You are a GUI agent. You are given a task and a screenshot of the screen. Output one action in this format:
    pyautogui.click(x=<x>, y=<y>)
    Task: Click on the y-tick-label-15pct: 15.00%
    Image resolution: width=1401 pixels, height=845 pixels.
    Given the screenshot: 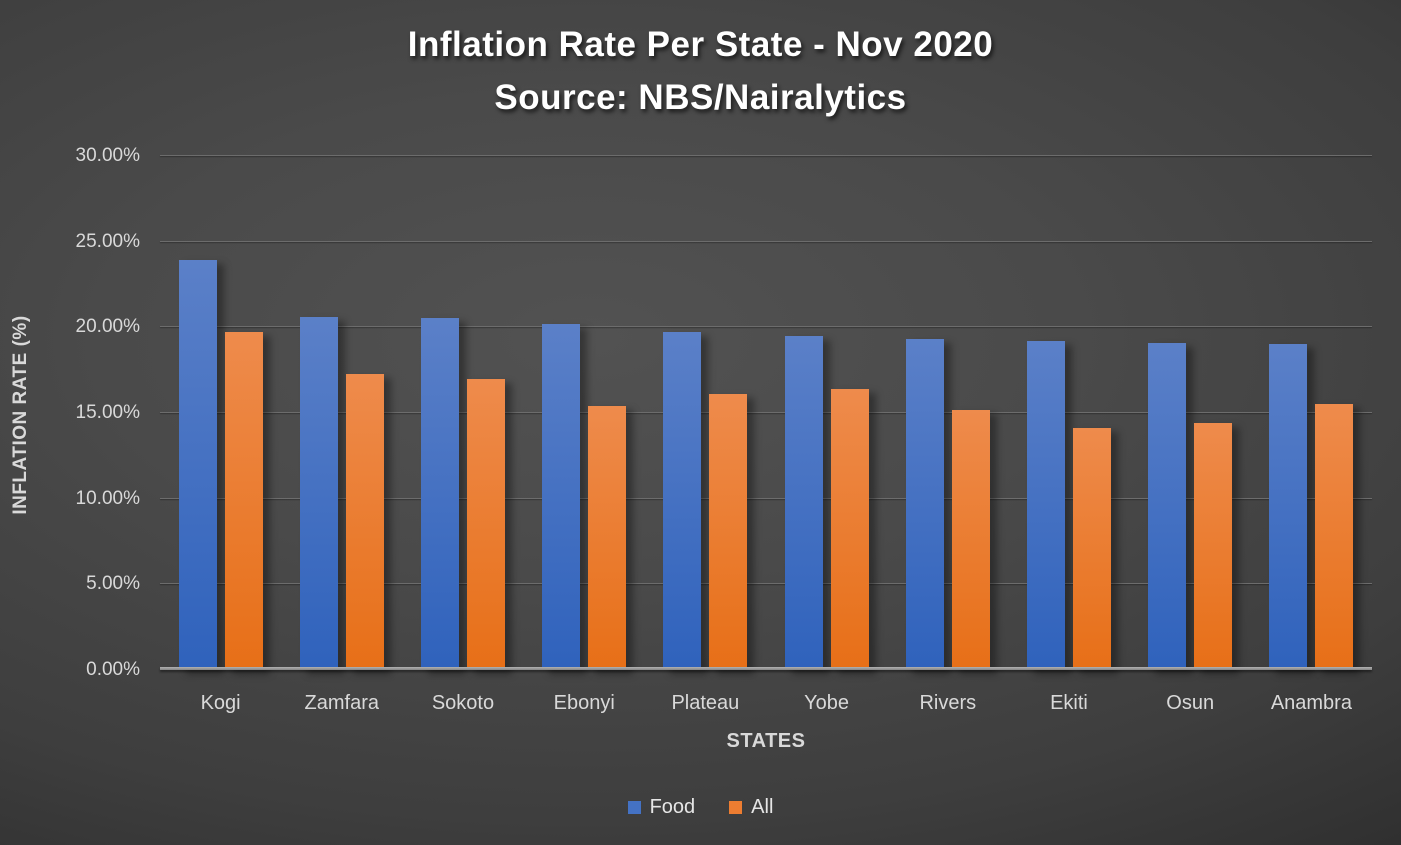 What is the action you would take?
    pyautogui.click(x=107, y=412)
    